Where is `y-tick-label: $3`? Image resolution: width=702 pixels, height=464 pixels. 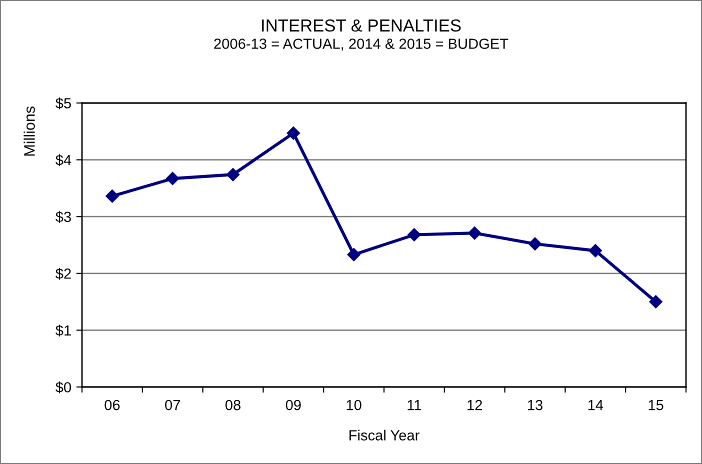 y-tick-label: $3 is located at coordinates (63, 217).